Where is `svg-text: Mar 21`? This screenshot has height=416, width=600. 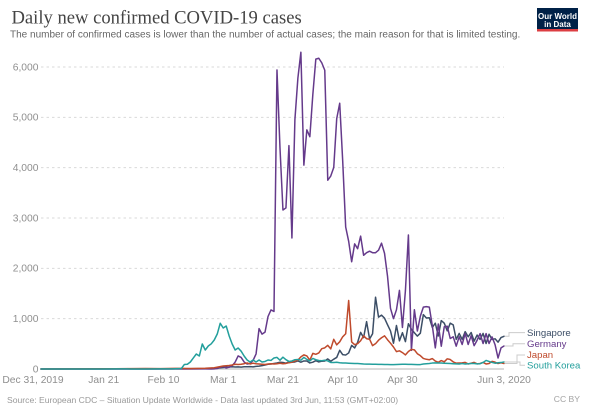 svg-text: Mar 21 is located at coordinates (283, 380).